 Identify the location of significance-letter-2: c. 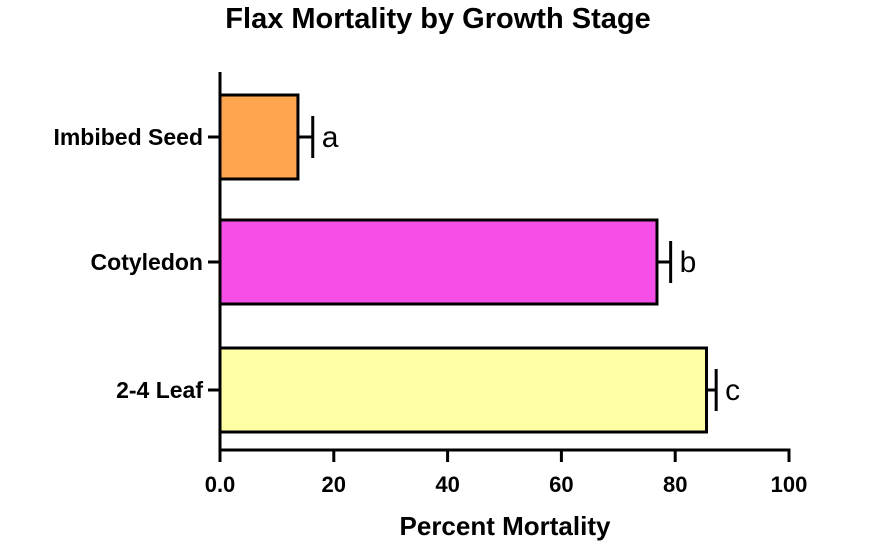
(732, 390).